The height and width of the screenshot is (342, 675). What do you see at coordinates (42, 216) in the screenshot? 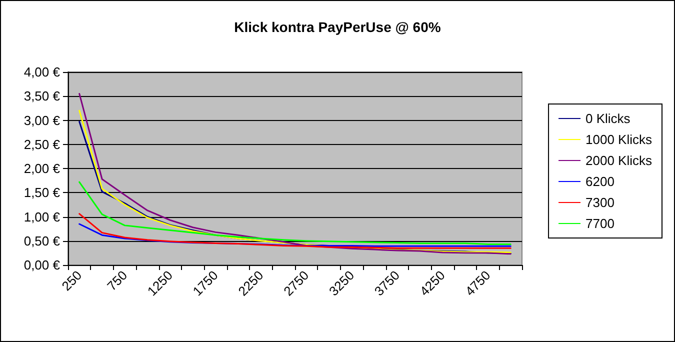
I see `y-tick-label: 1,00 €` at bounding box center [42, 216].